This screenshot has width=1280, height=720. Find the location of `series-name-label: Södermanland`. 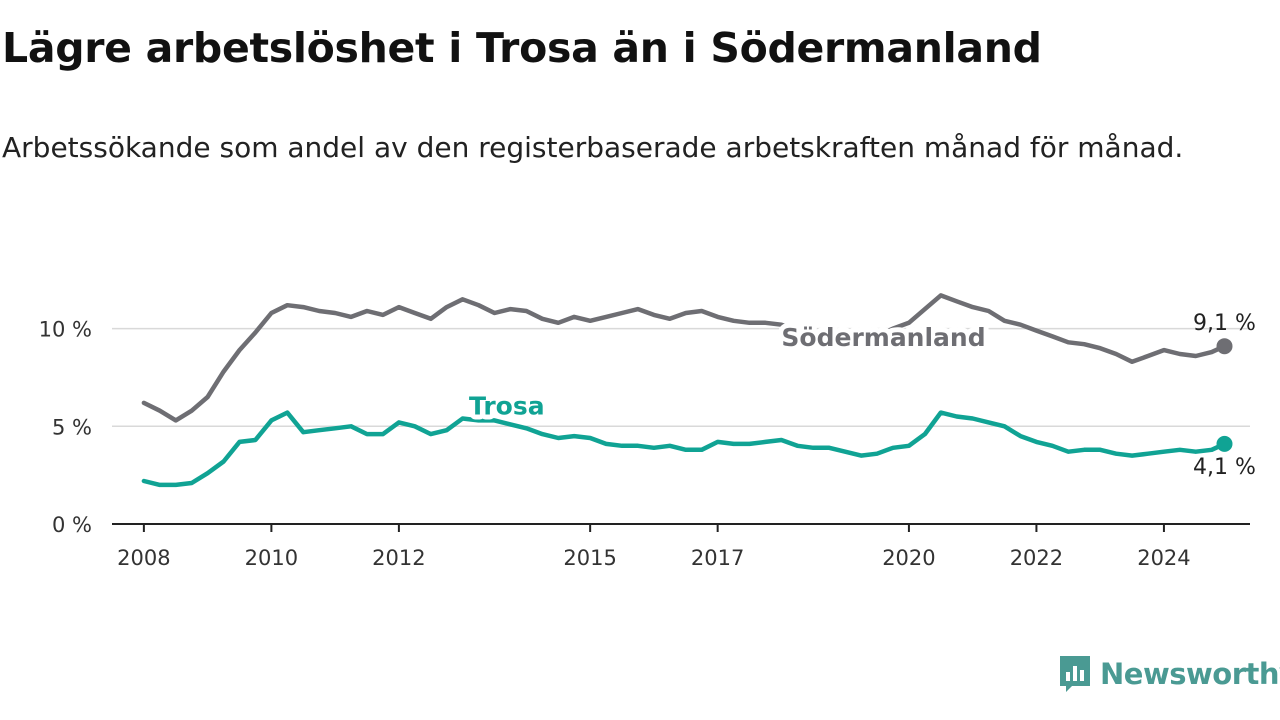

series-name-label: Södermanland is located at coordinates (883, 337).